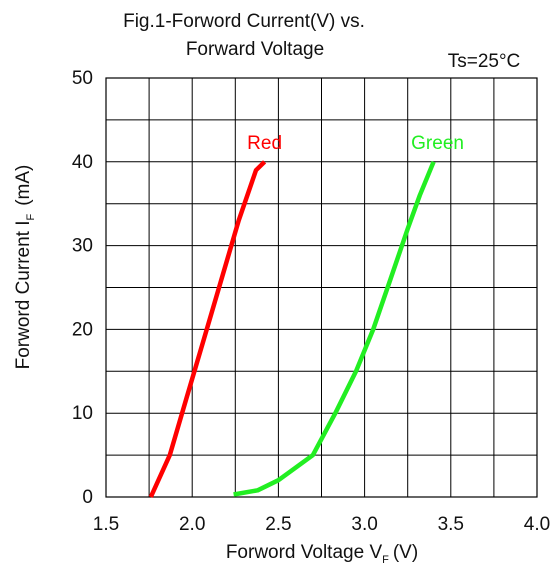  I want to click on x-tick-label: 2.5, so click(278, 524).